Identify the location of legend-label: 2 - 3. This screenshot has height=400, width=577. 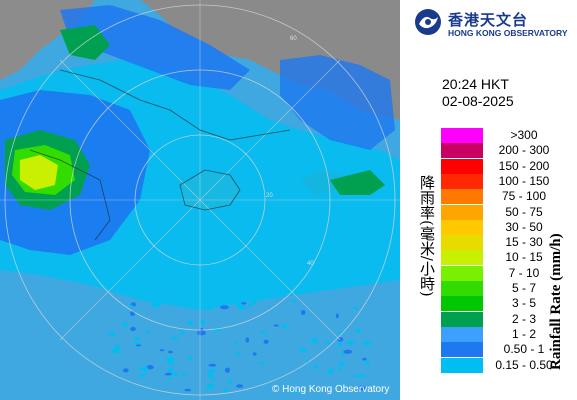
(523, 318).